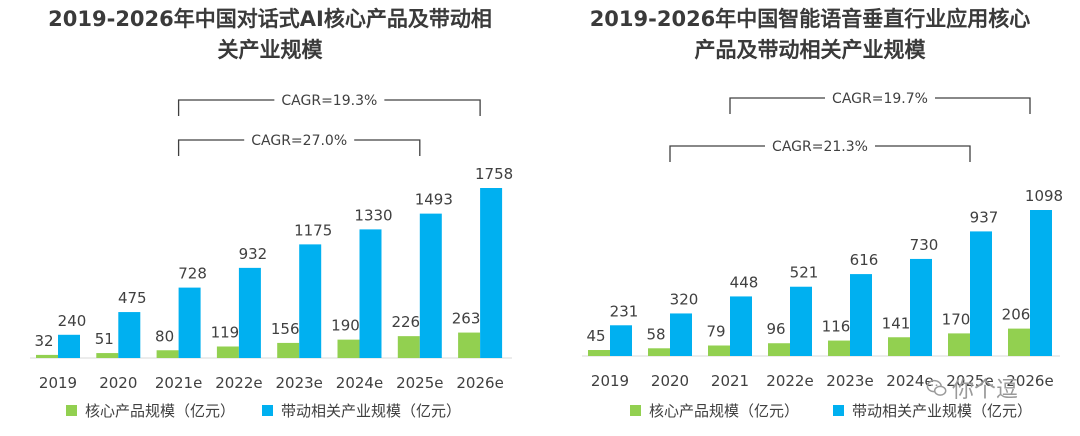 This screenshot has height=436, width=1080. What do you see at coordinates (192, 274) in the screenshot?
I see `data-label: 728` at bounding box center [192, 274].